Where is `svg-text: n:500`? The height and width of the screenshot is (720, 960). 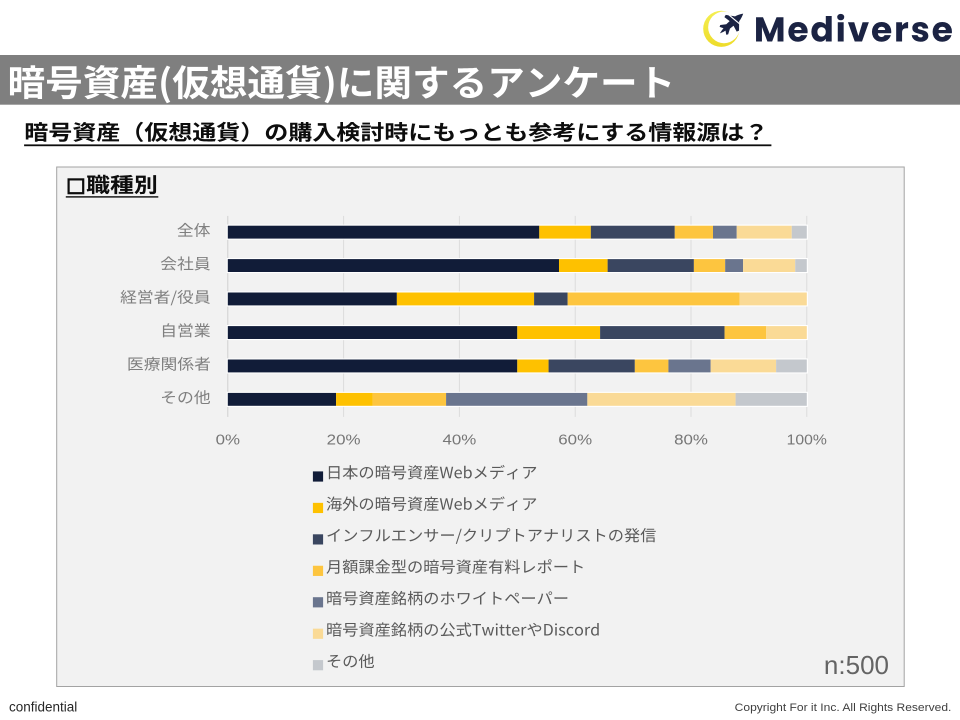 svg-text: n:500 is located at coordinates (856, 665).